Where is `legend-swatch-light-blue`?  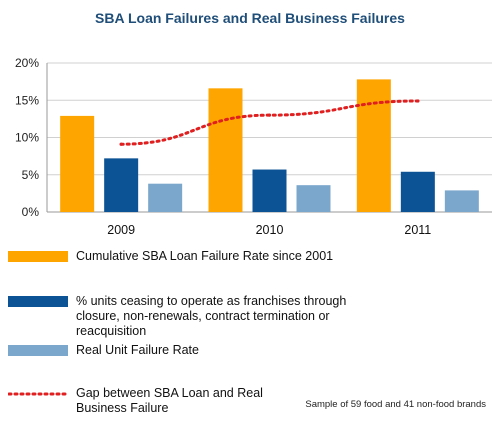
legend-swatch-light-blue is located at coordinates (38, 350).